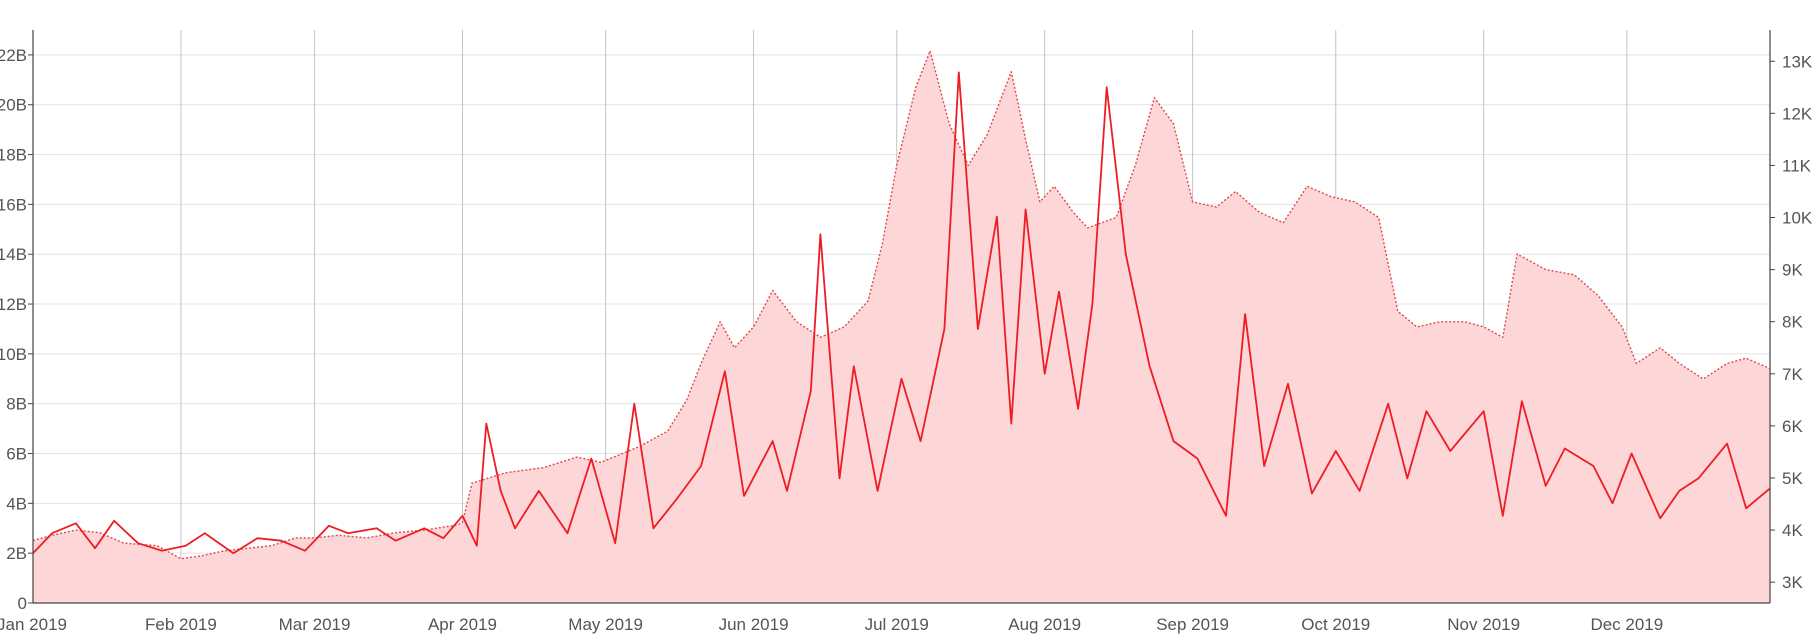  Describe the element at coordinates (16, 553) in the screenshot. I see `left-tick-label: 2B` at that location.